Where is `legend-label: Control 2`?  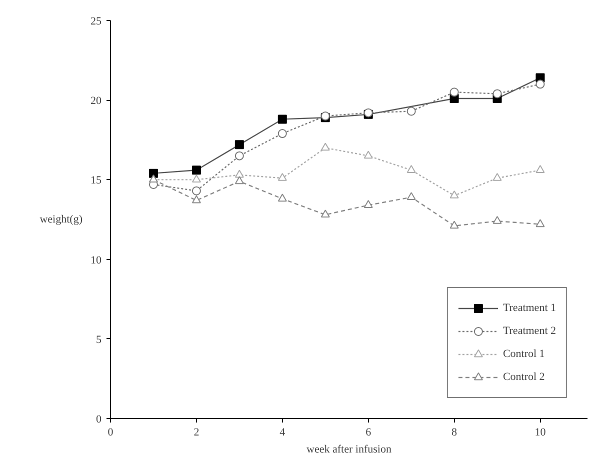
legend-label: Control 2 is located at coordinates (523, 377).